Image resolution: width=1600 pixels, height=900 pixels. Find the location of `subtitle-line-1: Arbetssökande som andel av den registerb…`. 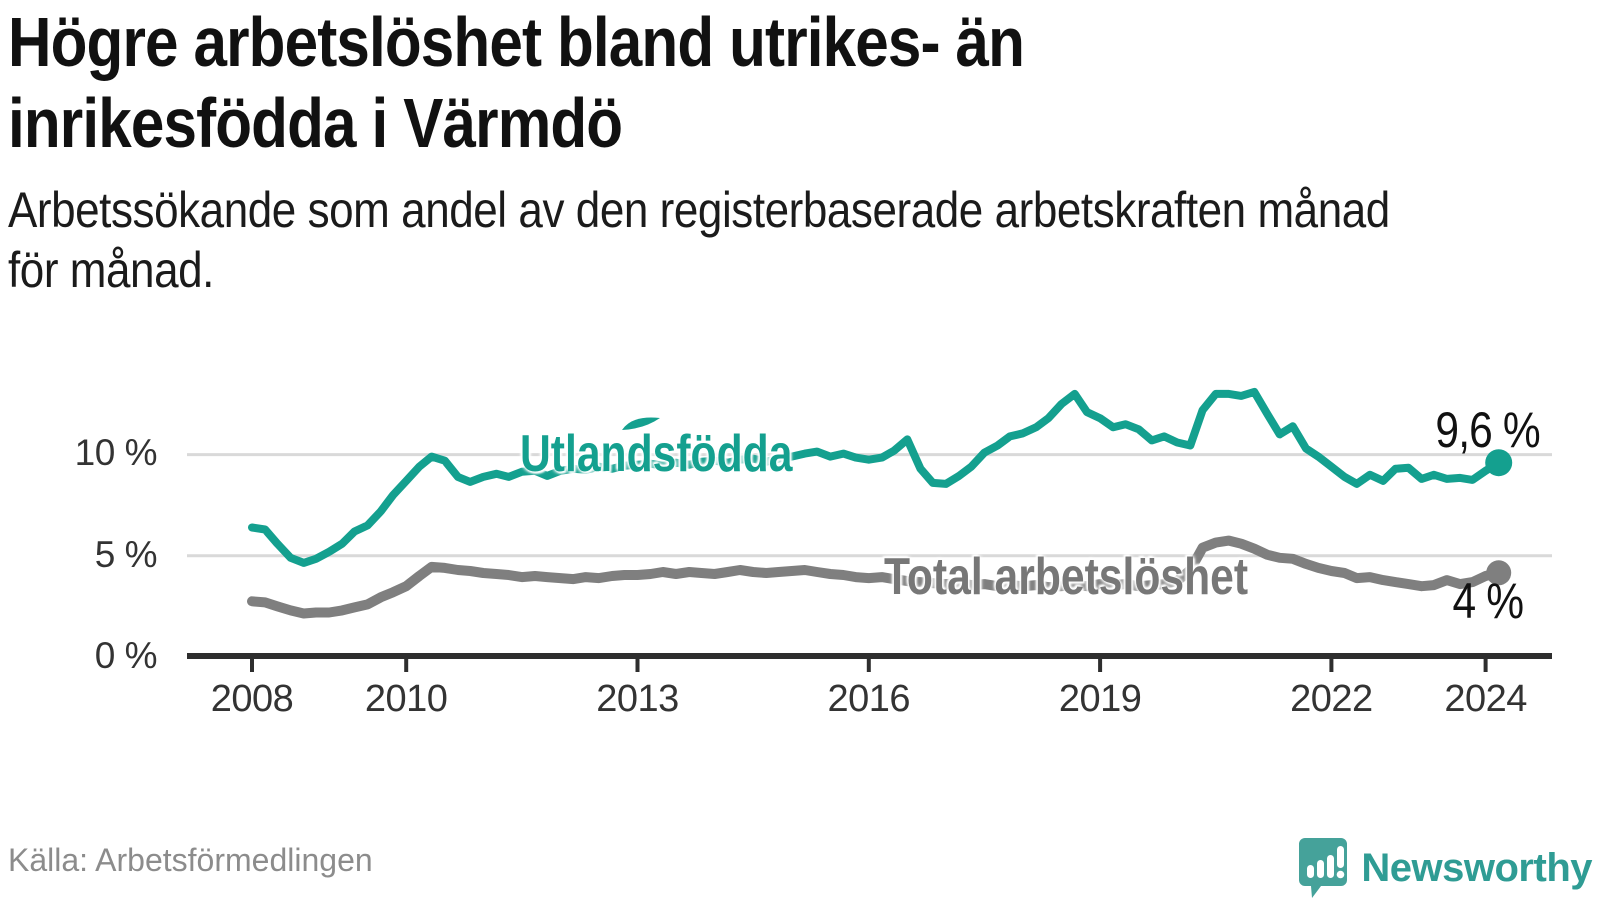

subtitle-line-1: Arbetssökande som andel av den registerb… is located at coordinates (699, 210).